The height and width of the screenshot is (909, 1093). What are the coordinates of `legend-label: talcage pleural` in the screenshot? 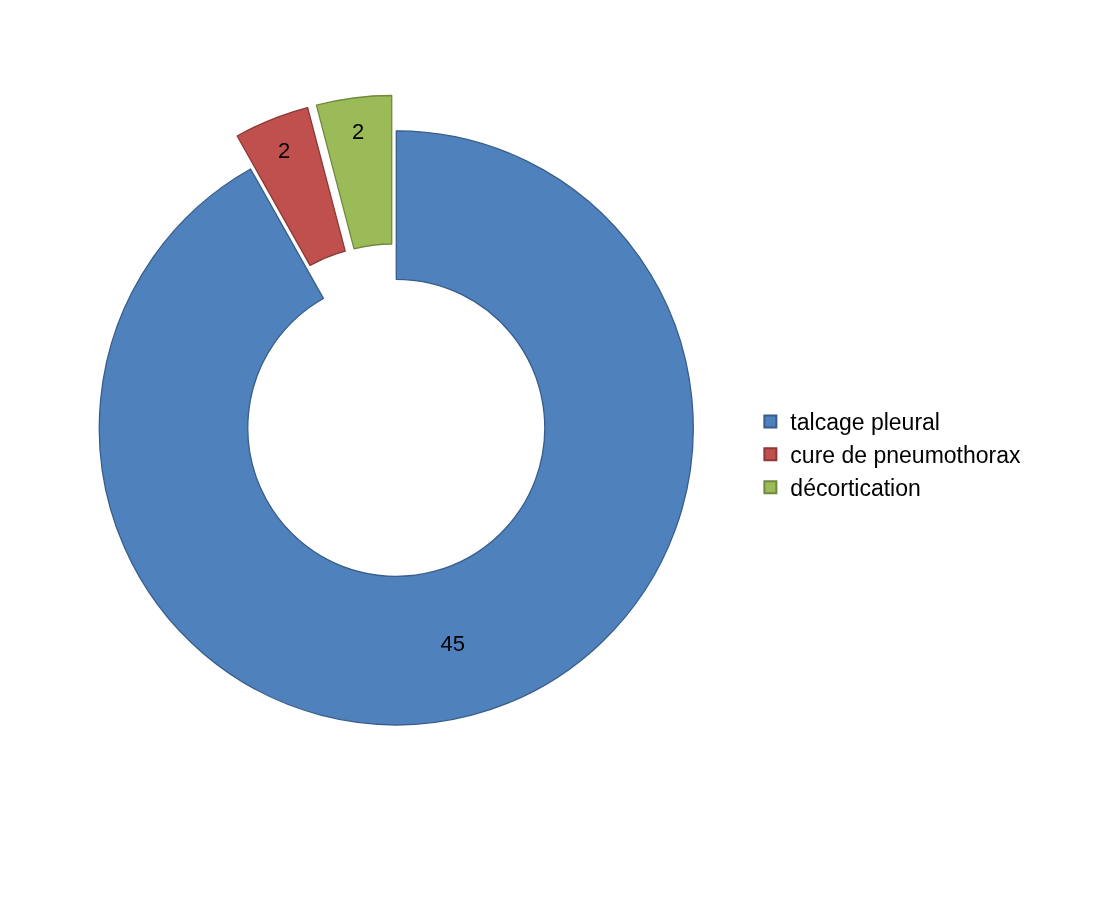 It's located at (865, 422).